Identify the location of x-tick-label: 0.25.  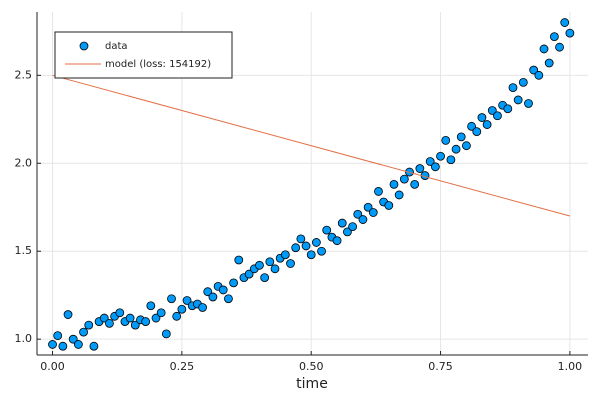
(182, 366).